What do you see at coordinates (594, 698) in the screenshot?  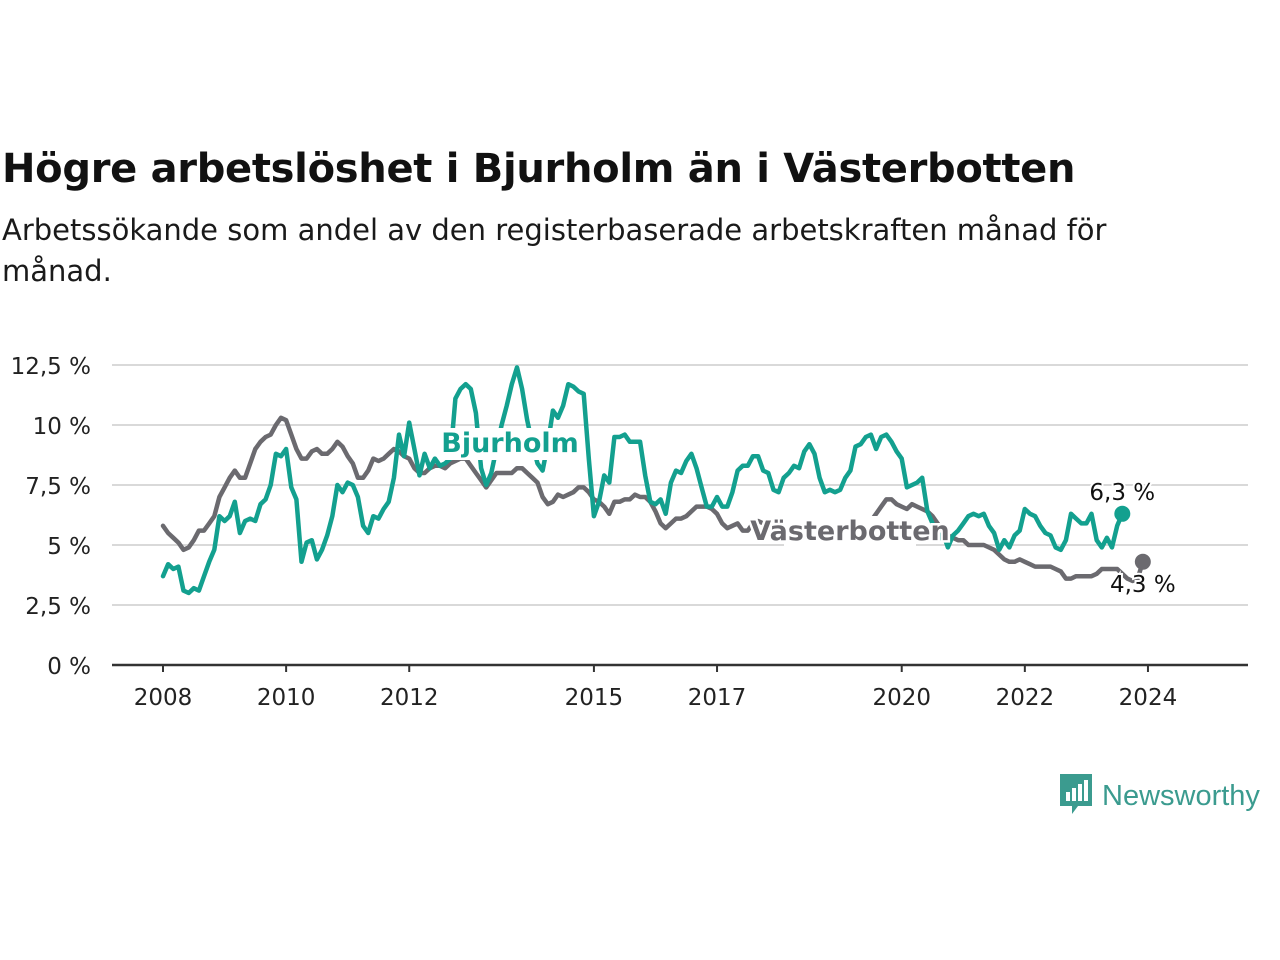 I see `x-tick-label: 2015` at bounding box center [594, 698].